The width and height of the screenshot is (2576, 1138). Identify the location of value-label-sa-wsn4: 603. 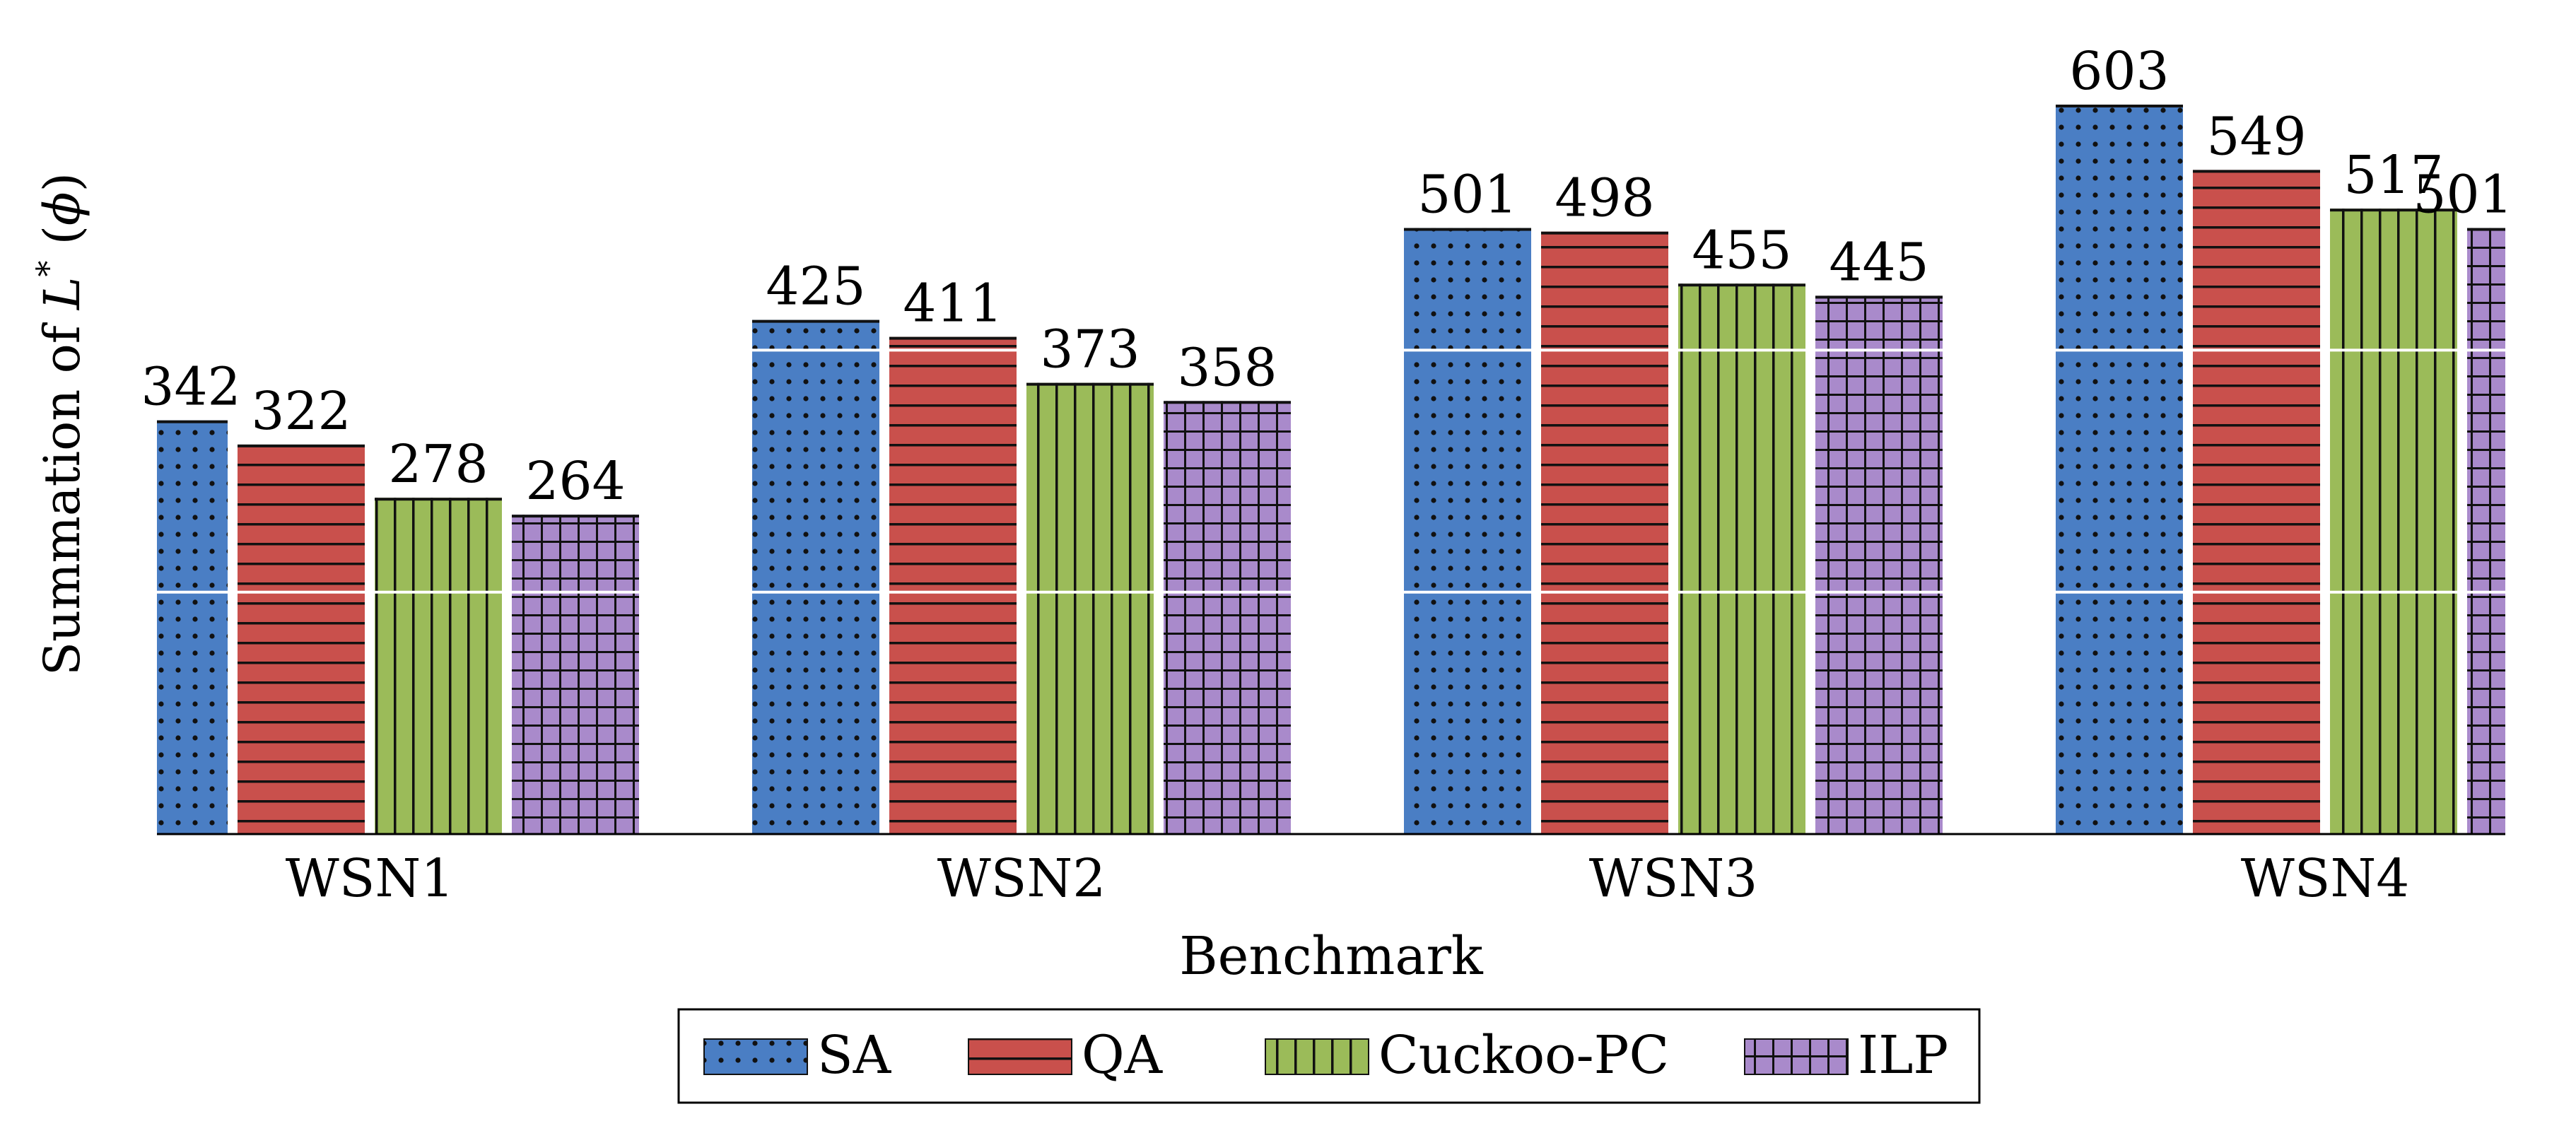
(2119, 71).